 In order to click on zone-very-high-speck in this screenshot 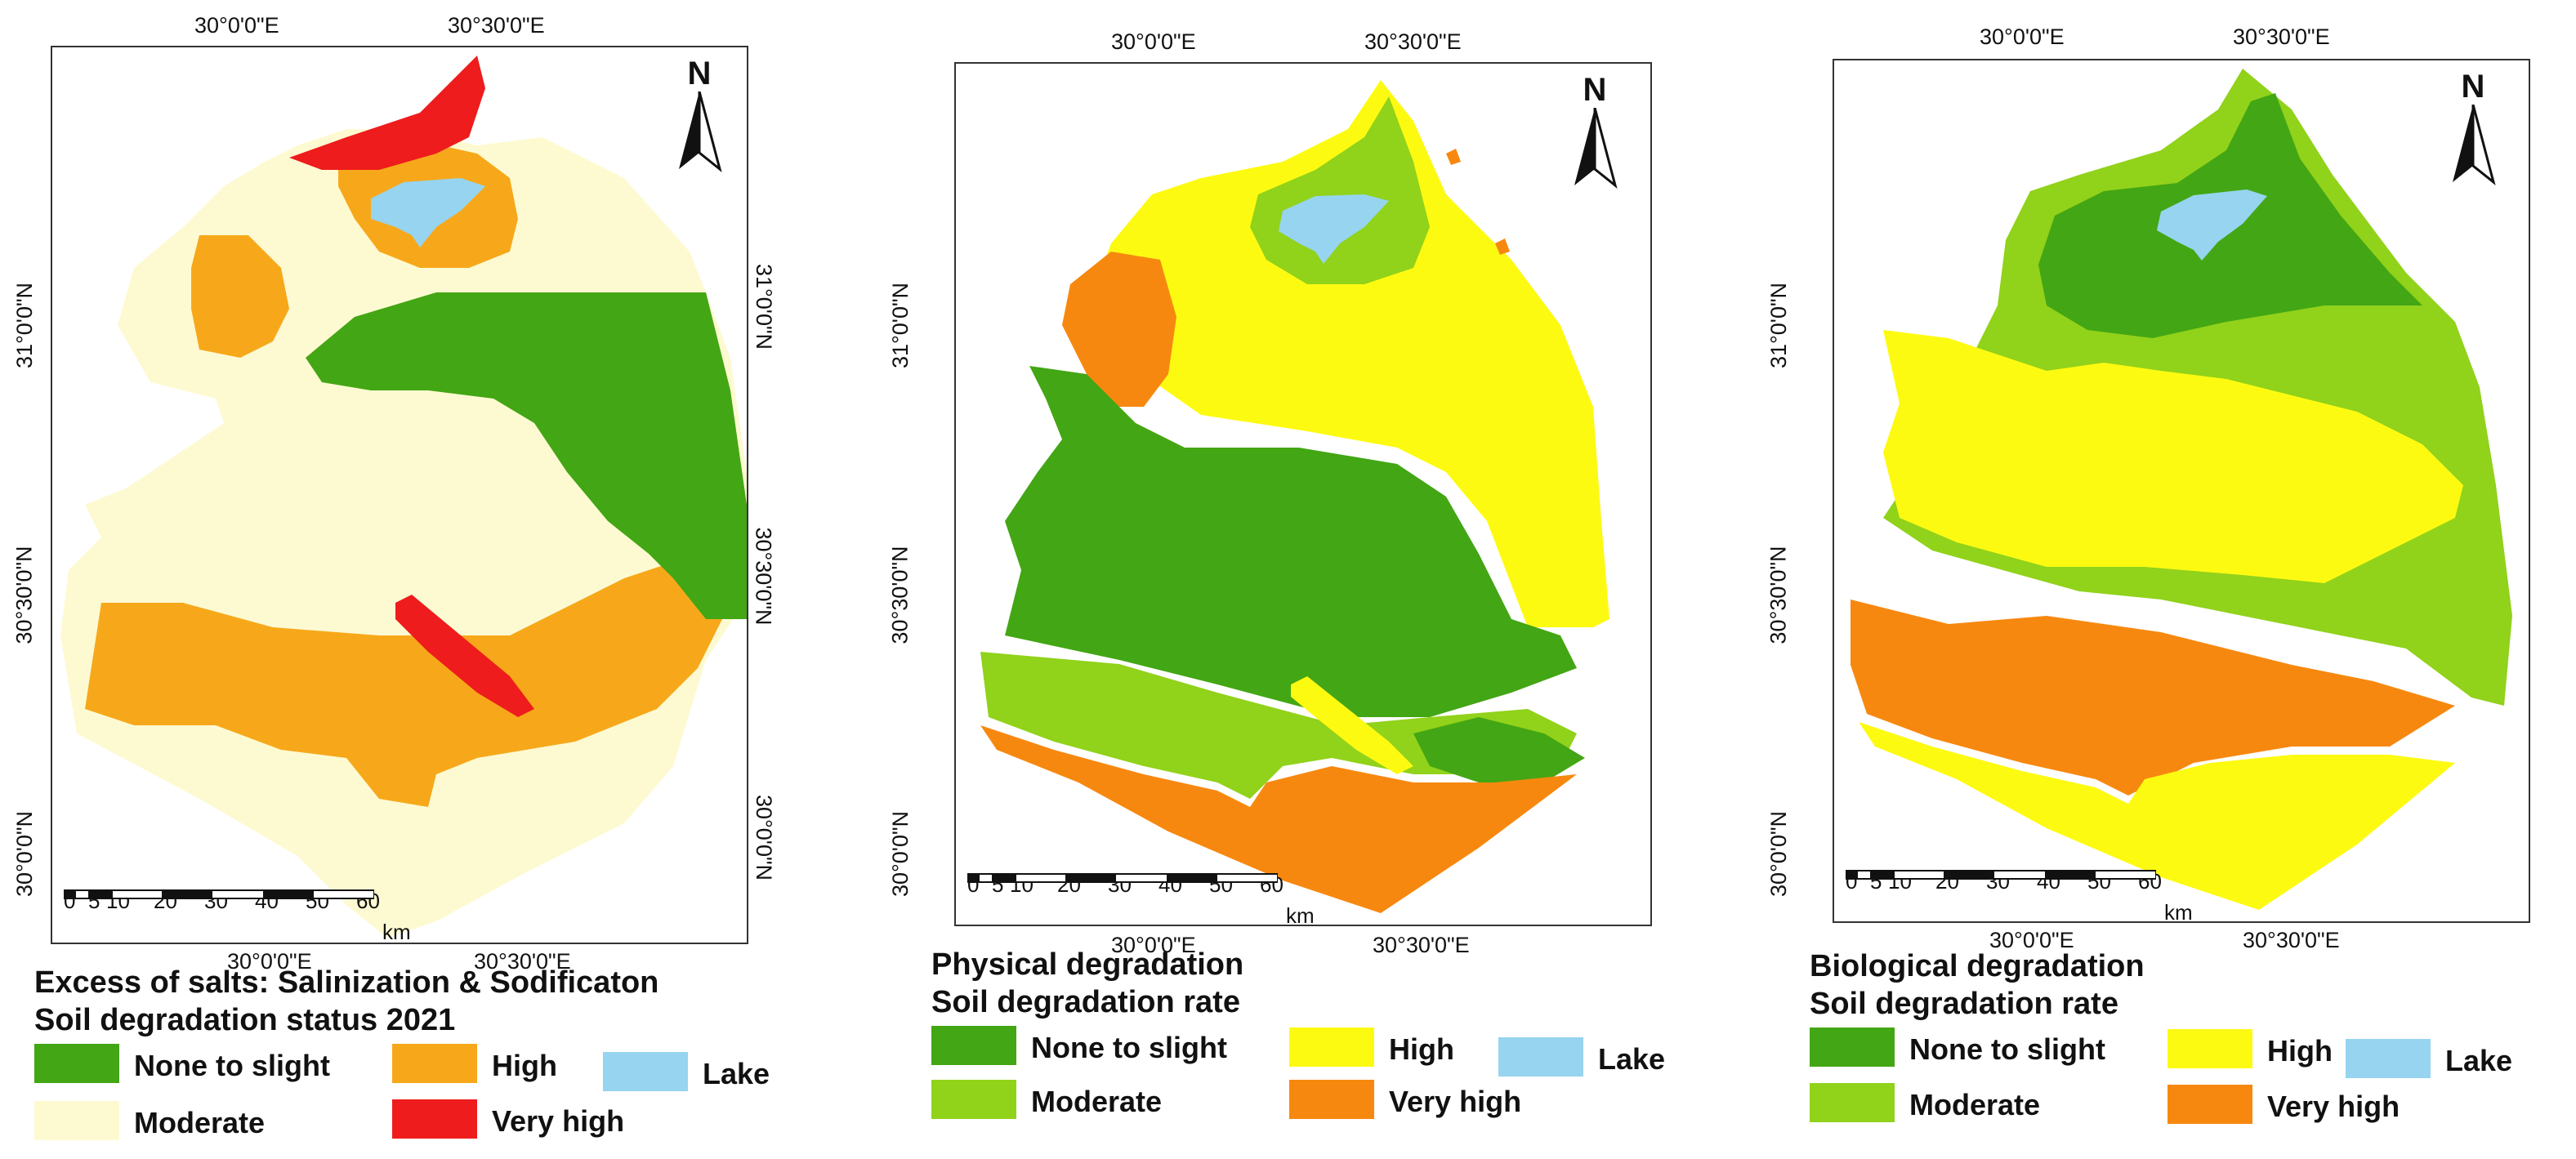, I will do `click(1454, 157)`.